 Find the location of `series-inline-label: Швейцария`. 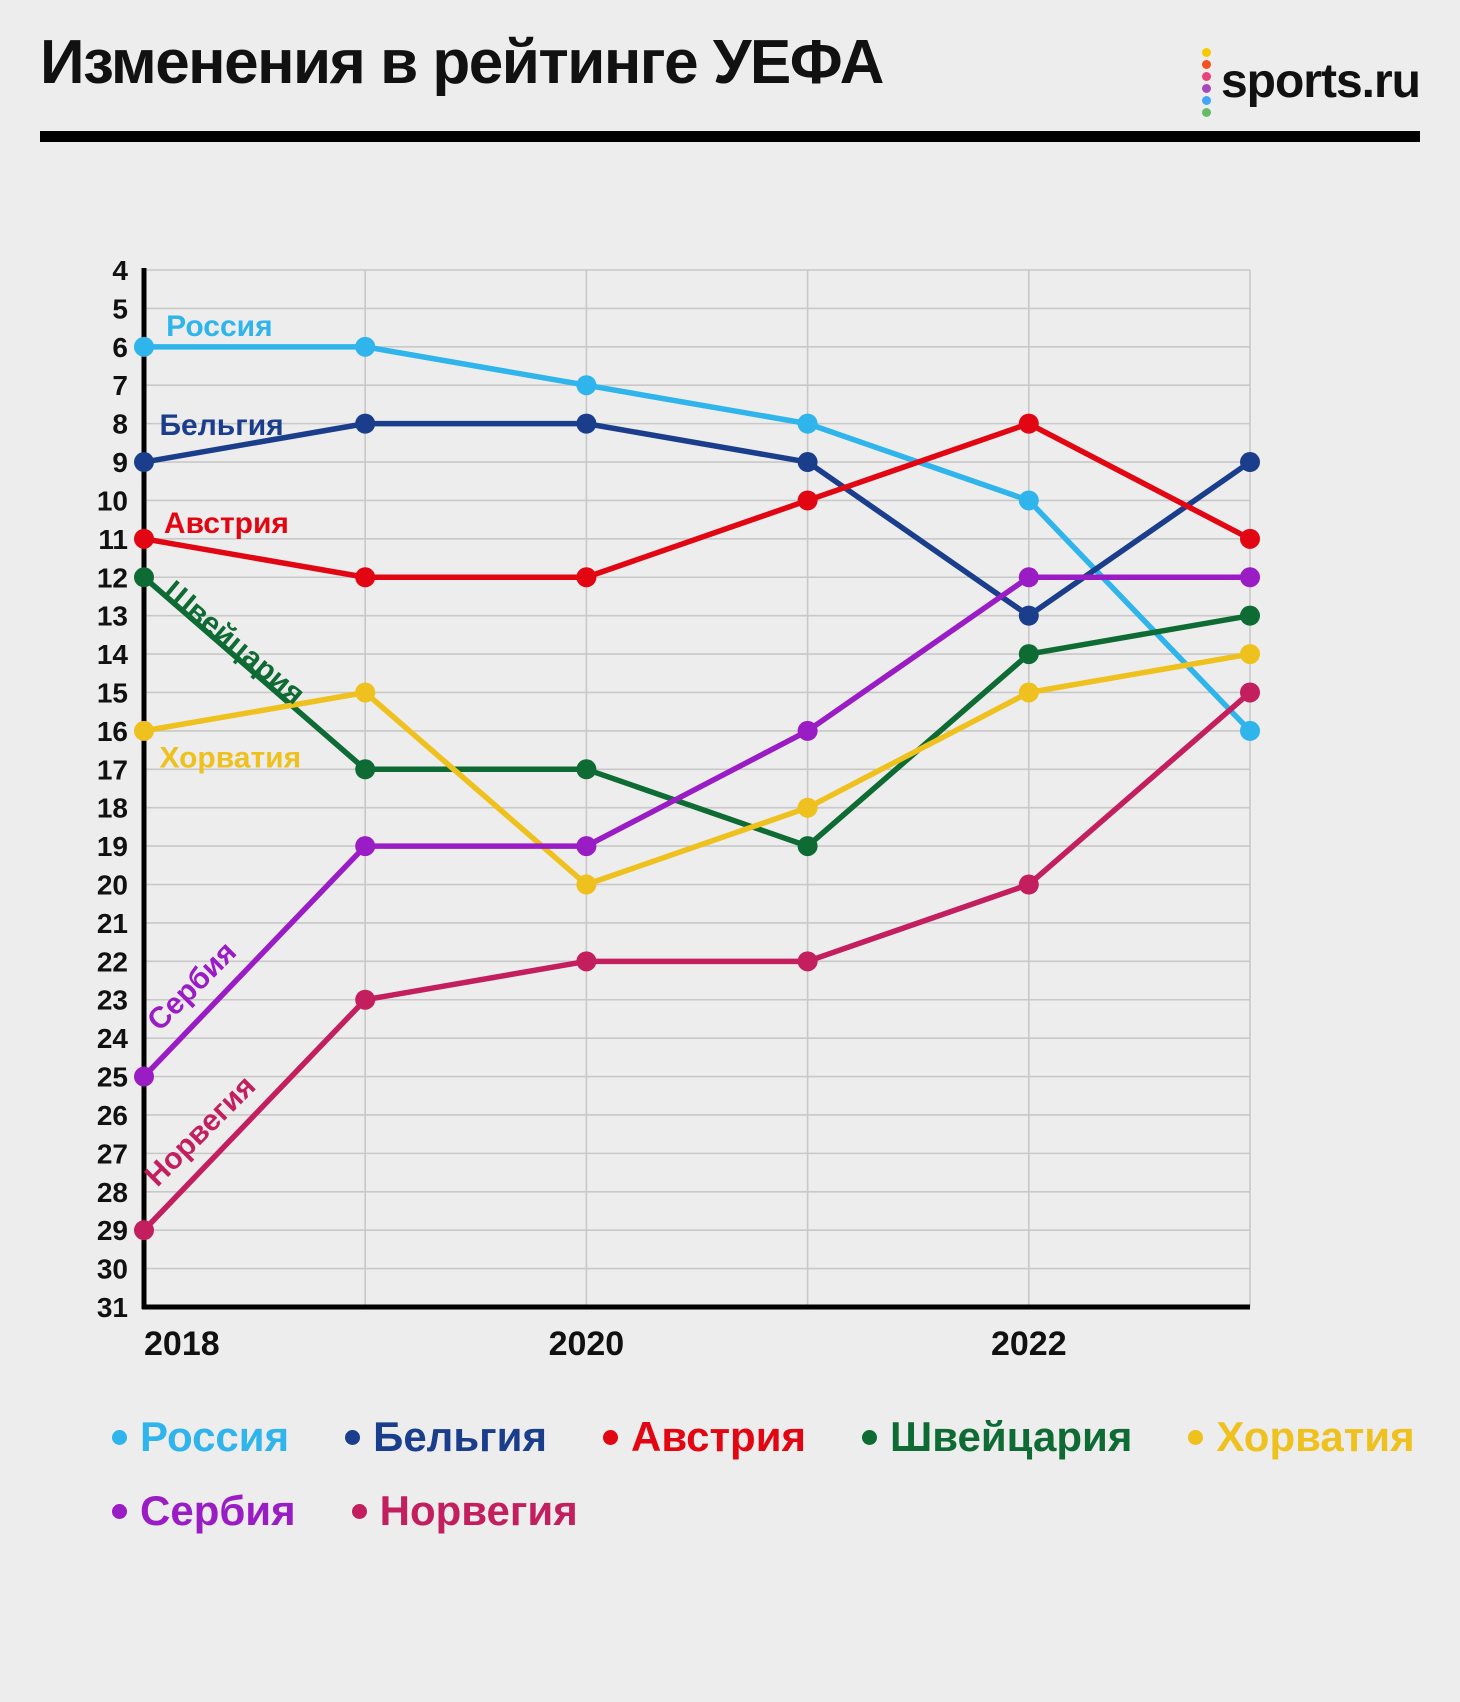

series-inline-label: Швейцария is located at coordinates (234, 643).